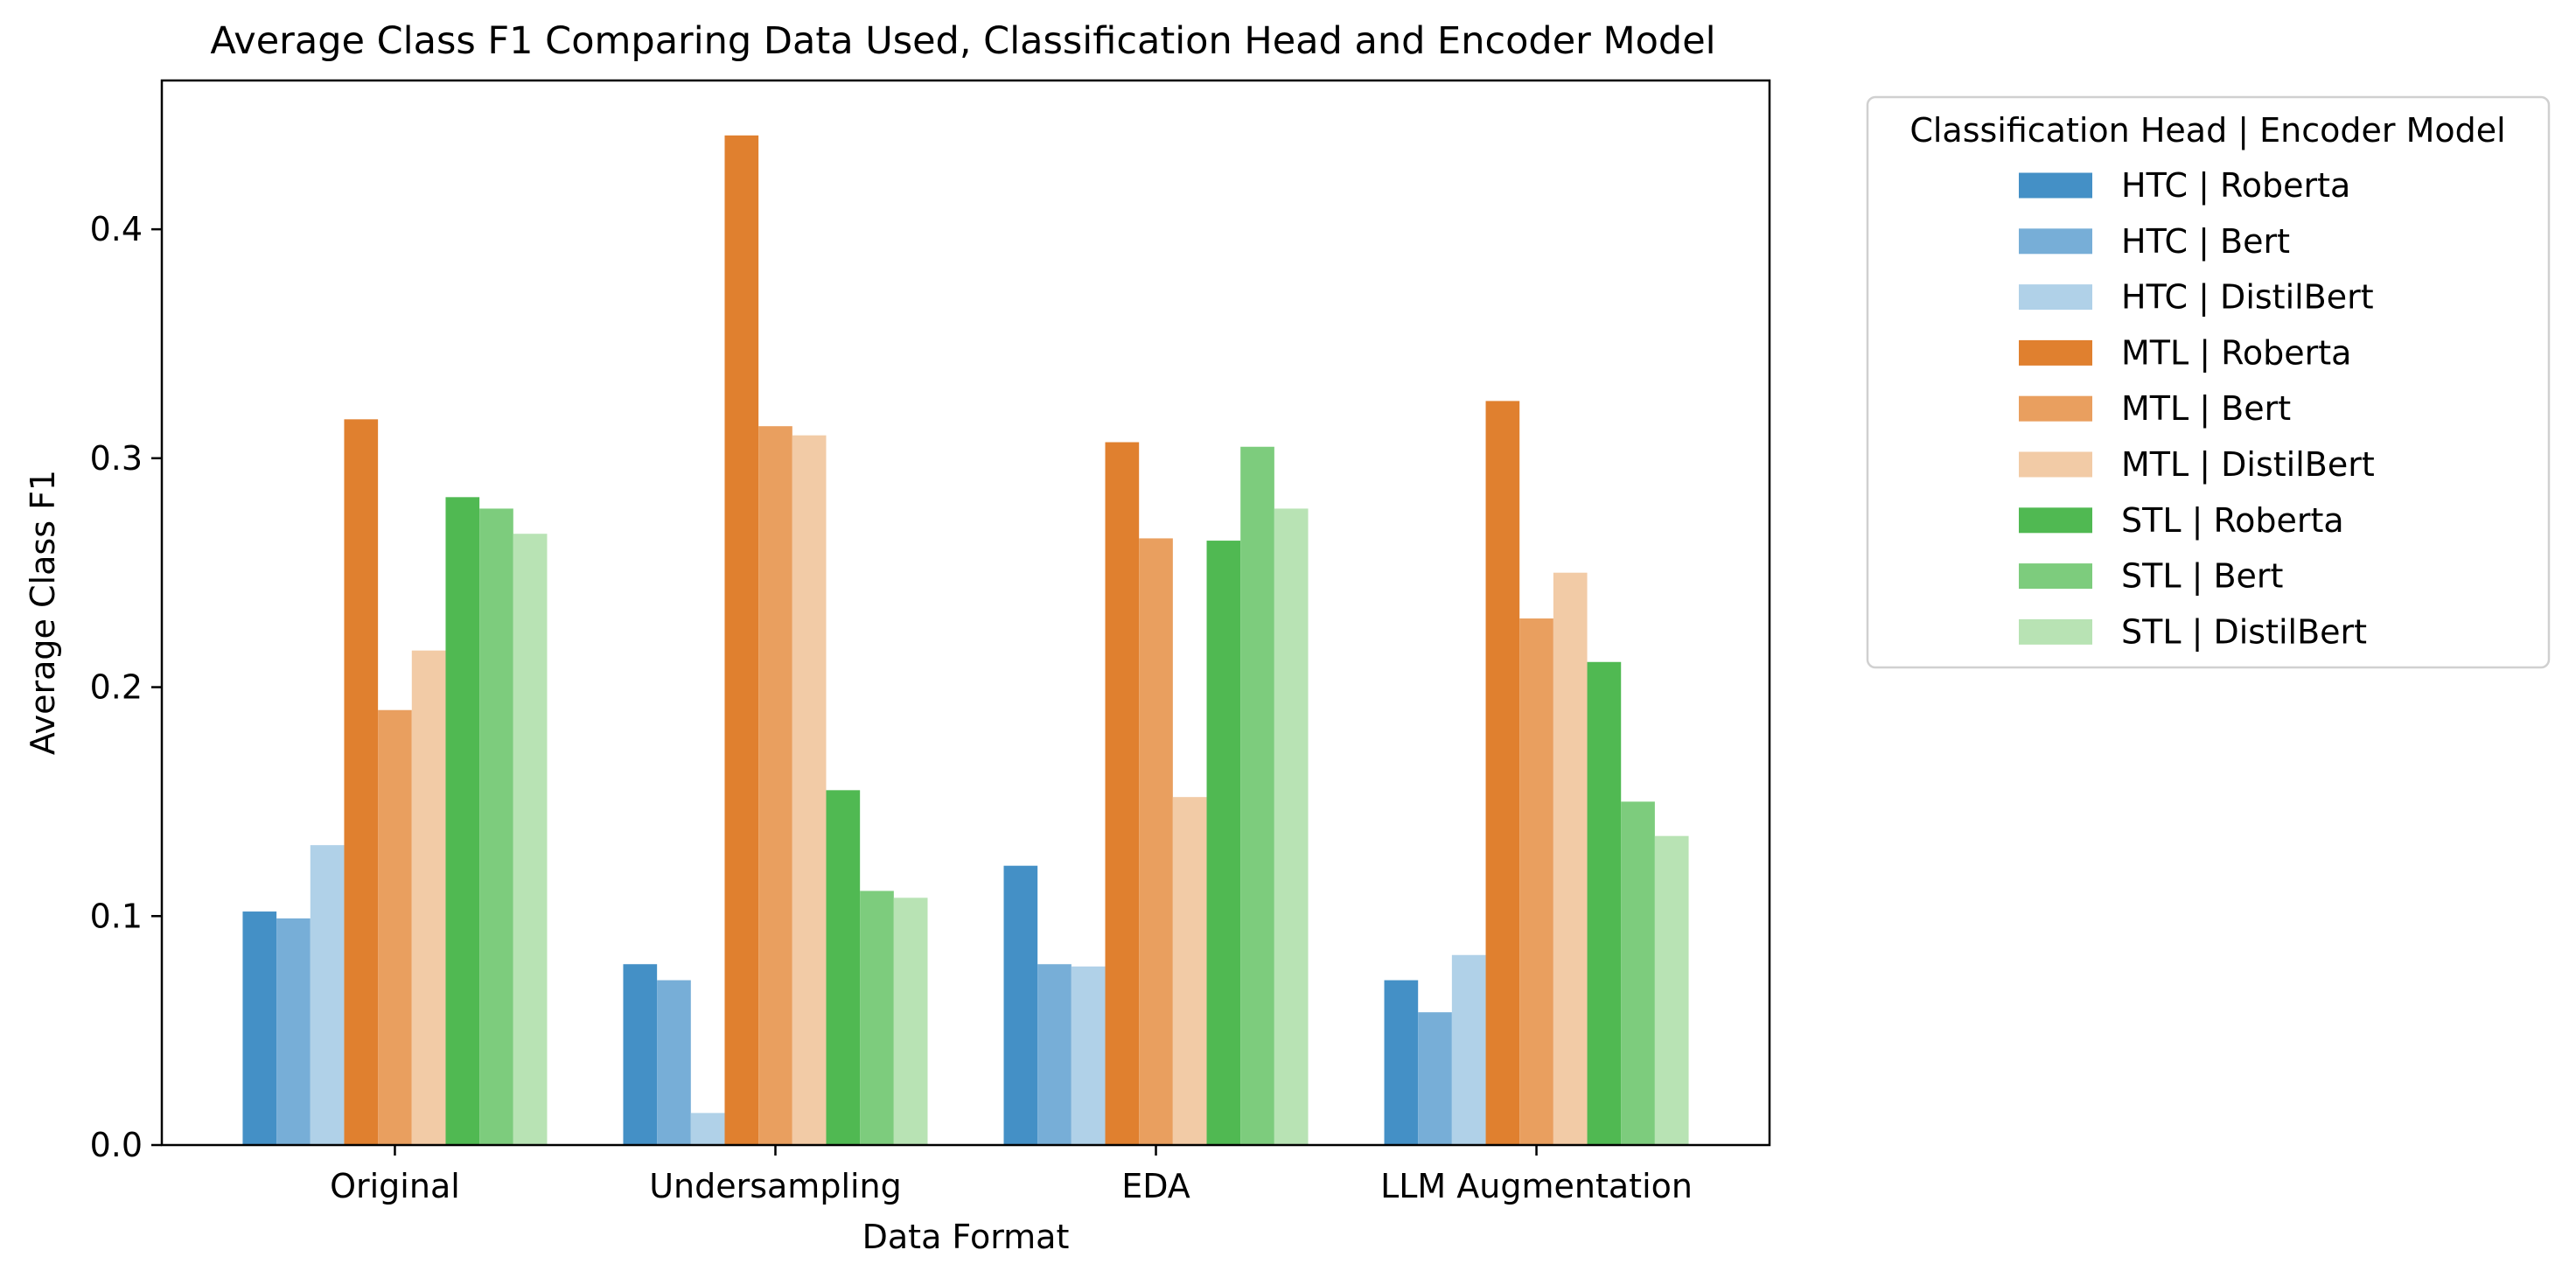  I want to click on legend-item: STL | DistilBert, so click(2193, 632).